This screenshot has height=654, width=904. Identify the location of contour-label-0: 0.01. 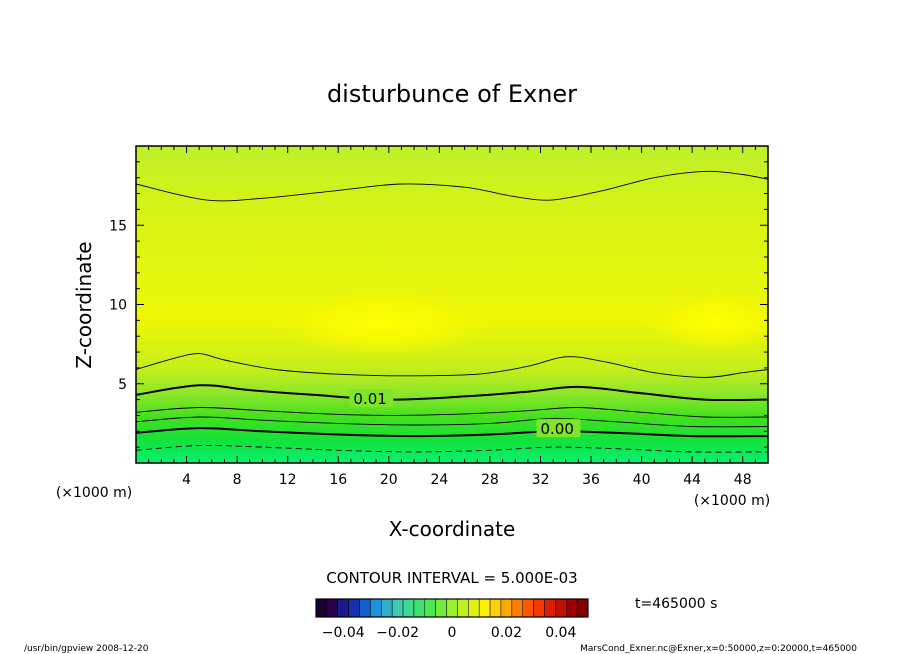
(369, 399).